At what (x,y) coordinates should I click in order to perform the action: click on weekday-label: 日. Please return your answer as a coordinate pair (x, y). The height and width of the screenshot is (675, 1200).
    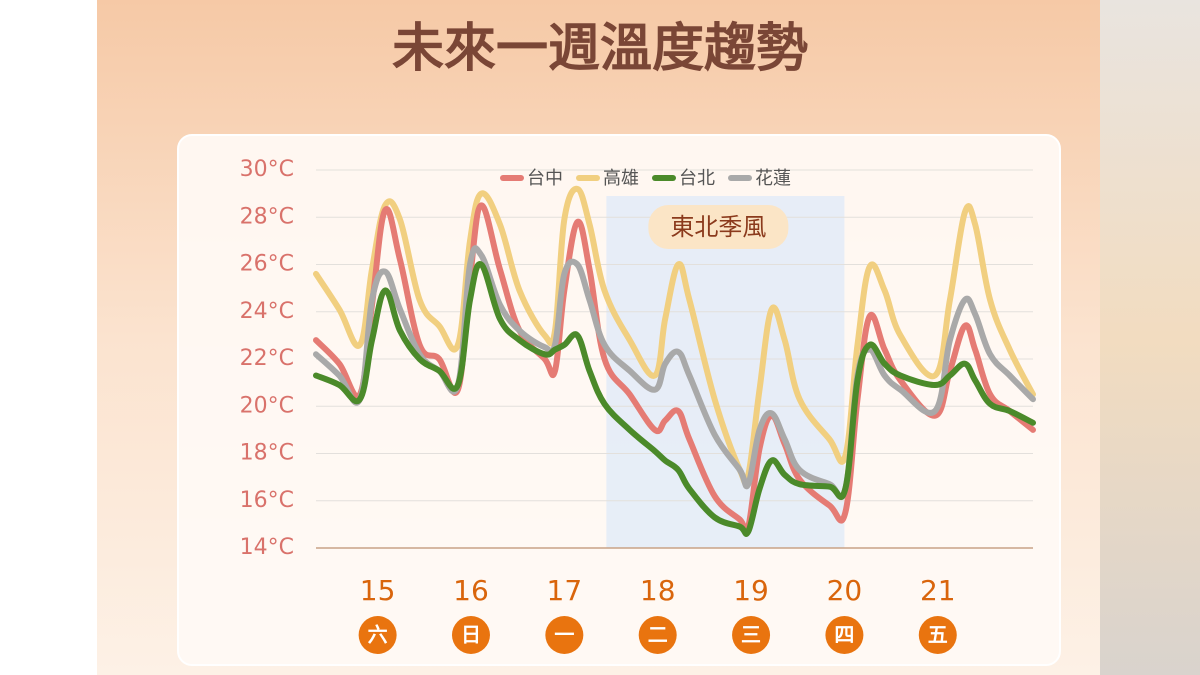
    Looking at the image, I should click on (471, 635).